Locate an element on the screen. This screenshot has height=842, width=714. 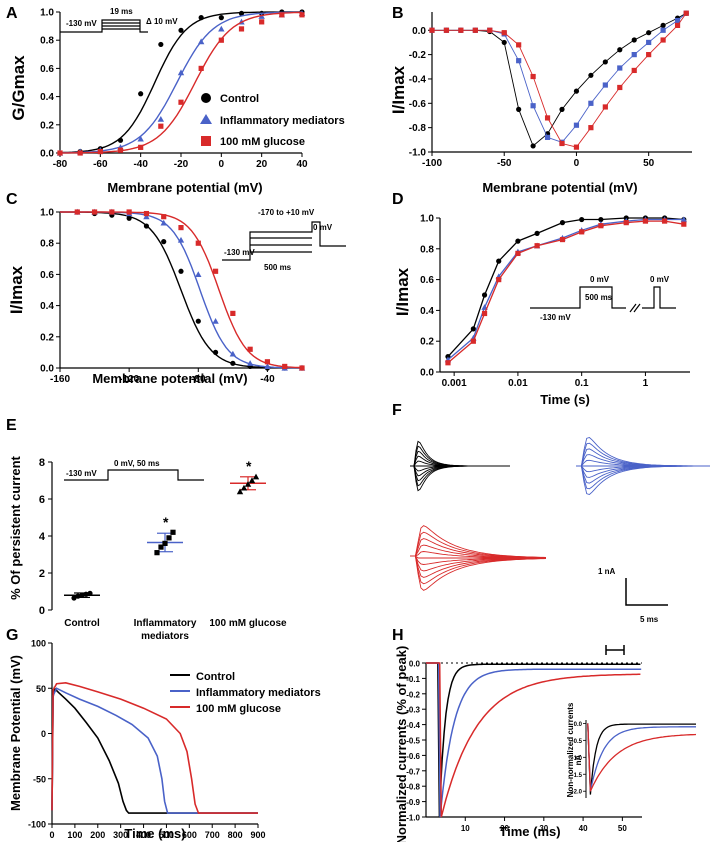
c-protocol-test: 0 mV is located at coordinates (323, 227).